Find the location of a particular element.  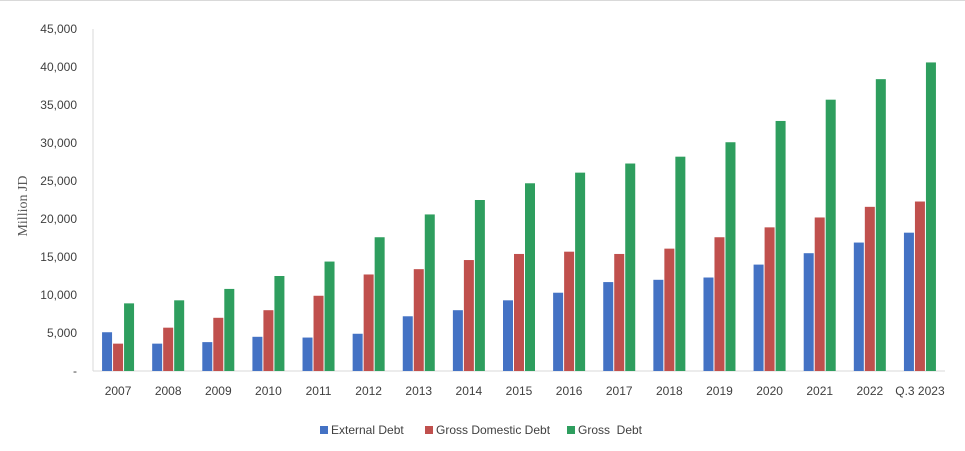

x-tick-label: 2021 is located at coordinates (819, 391).